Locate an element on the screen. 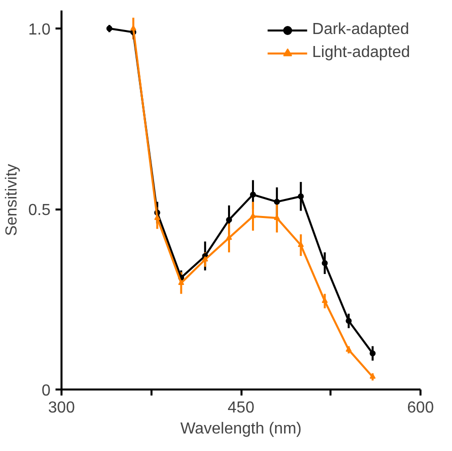 The height and width of the screenshot is (451, 452). legend-label: Dark-adapted is located at coordinates (361, 30).